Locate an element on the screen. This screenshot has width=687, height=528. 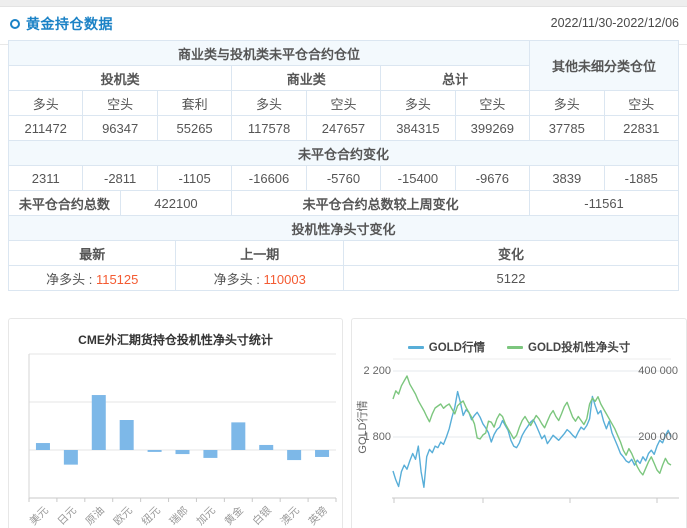
position-value: 211472 is located at coordinates (45, 128).